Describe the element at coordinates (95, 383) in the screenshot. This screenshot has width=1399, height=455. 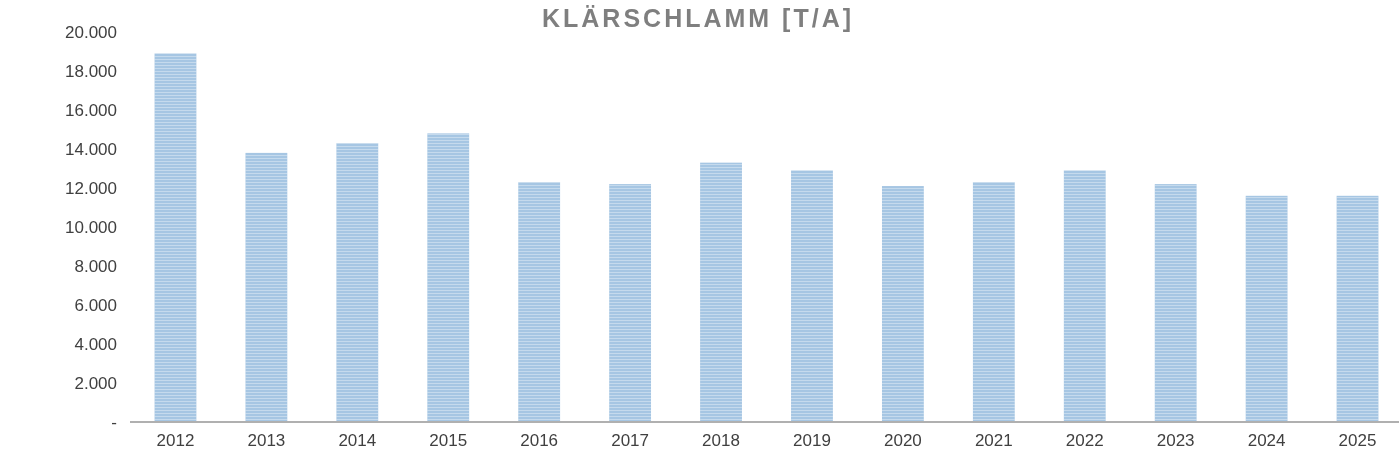
I see `y-tick-label: 2.000` at that location.